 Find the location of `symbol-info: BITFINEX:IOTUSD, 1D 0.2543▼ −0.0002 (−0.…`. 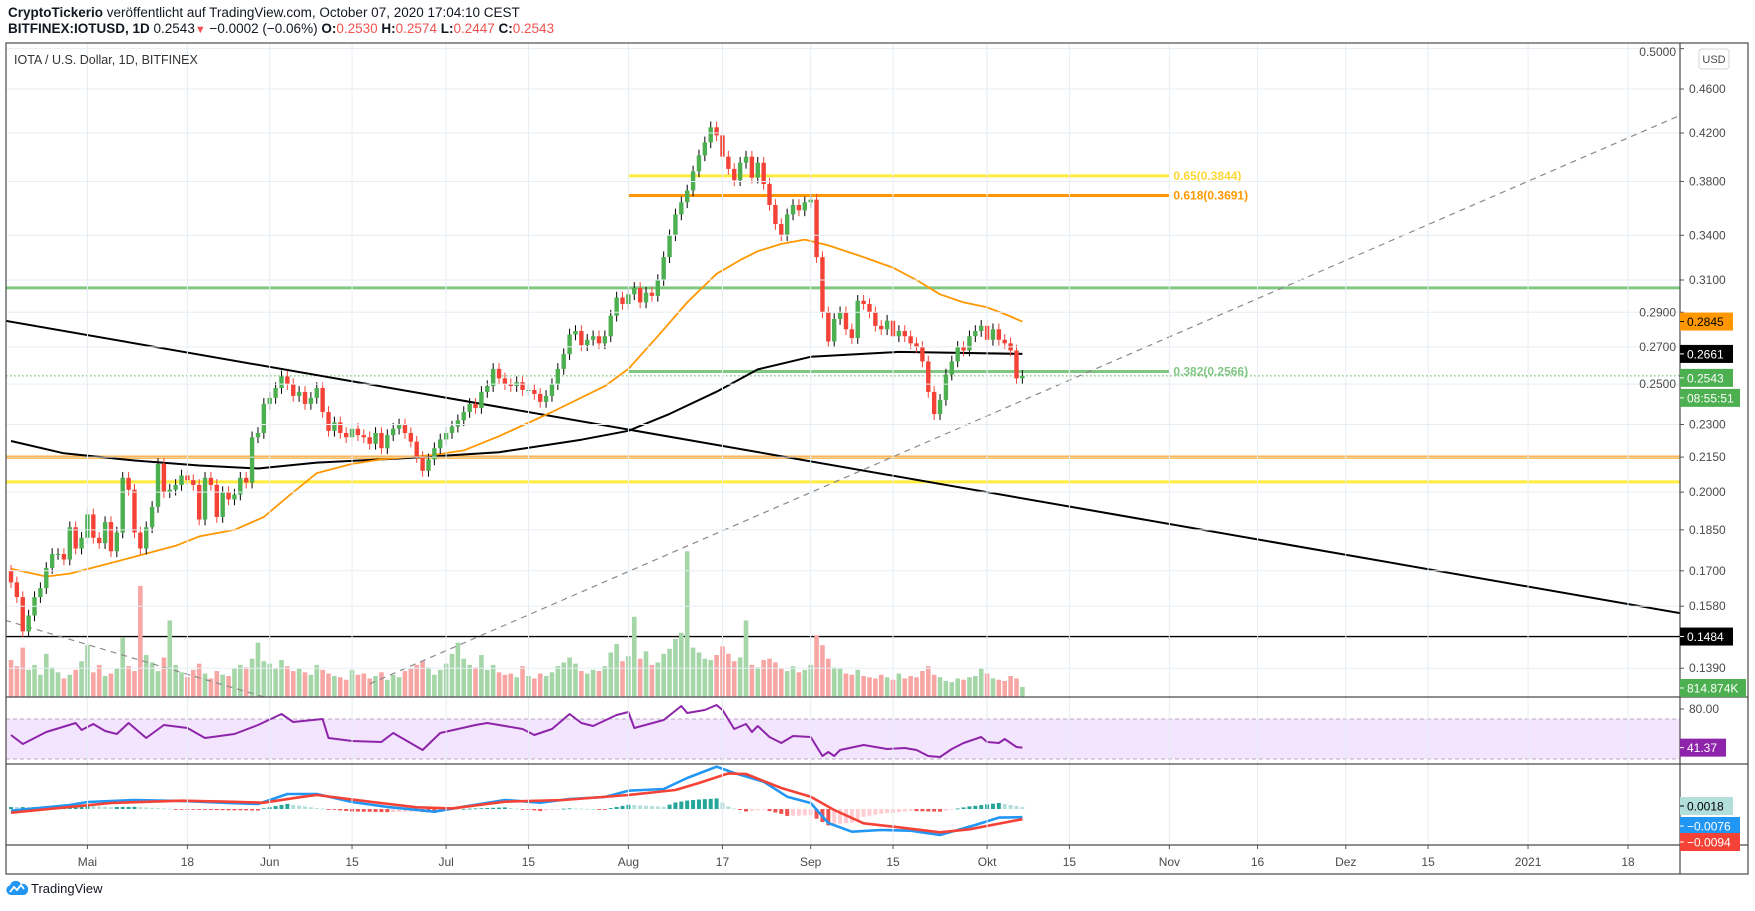

symbol-info: BITFINEX:IOTUSD, 1D 0.2543▼ −0.0002 (−0.… is located at coordinates (281, 28).